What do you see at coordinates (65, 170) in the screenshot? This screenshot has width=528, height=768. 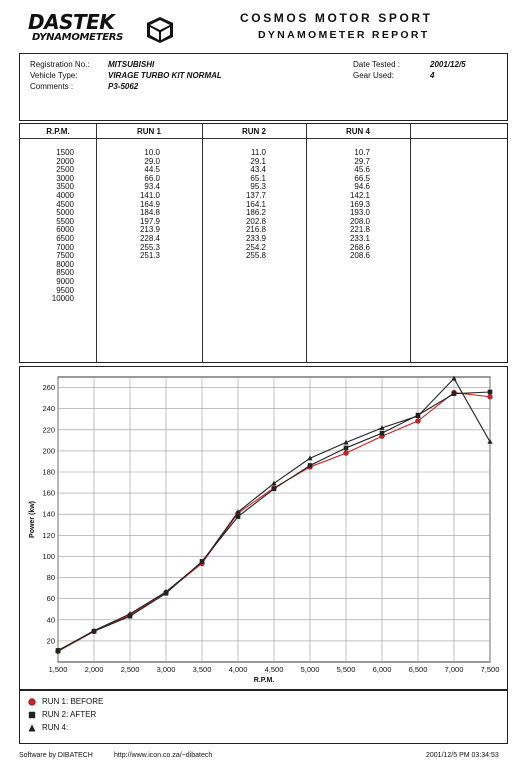 I see `rpm-cell: 2500` at bounding box center [65, 170].